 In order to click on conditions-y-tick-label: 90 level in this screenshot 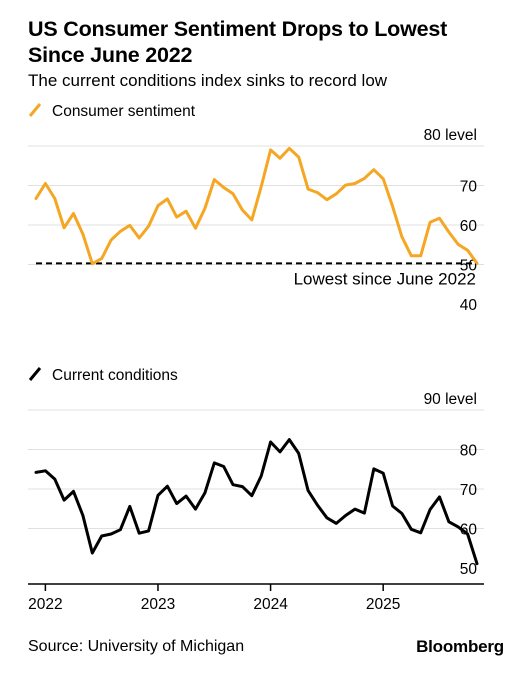, I will do `click(450, 399)`.